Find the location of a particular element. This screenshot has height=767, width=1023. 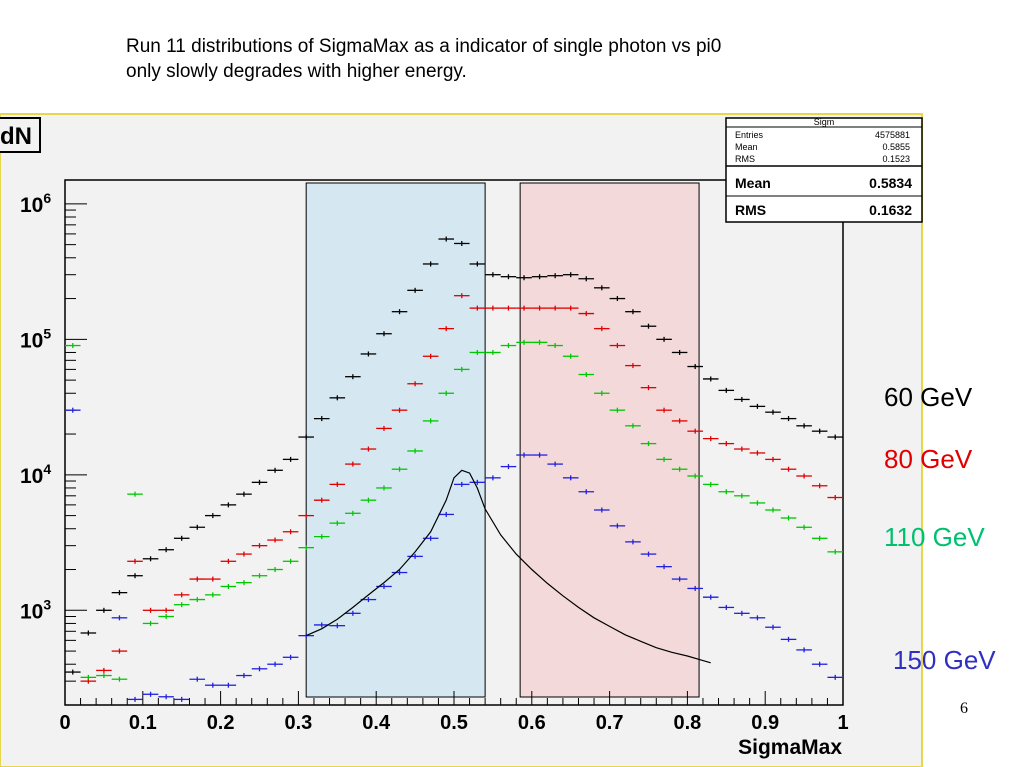

energy-label-60: 60 GeV is located at coordinates (928, 397).